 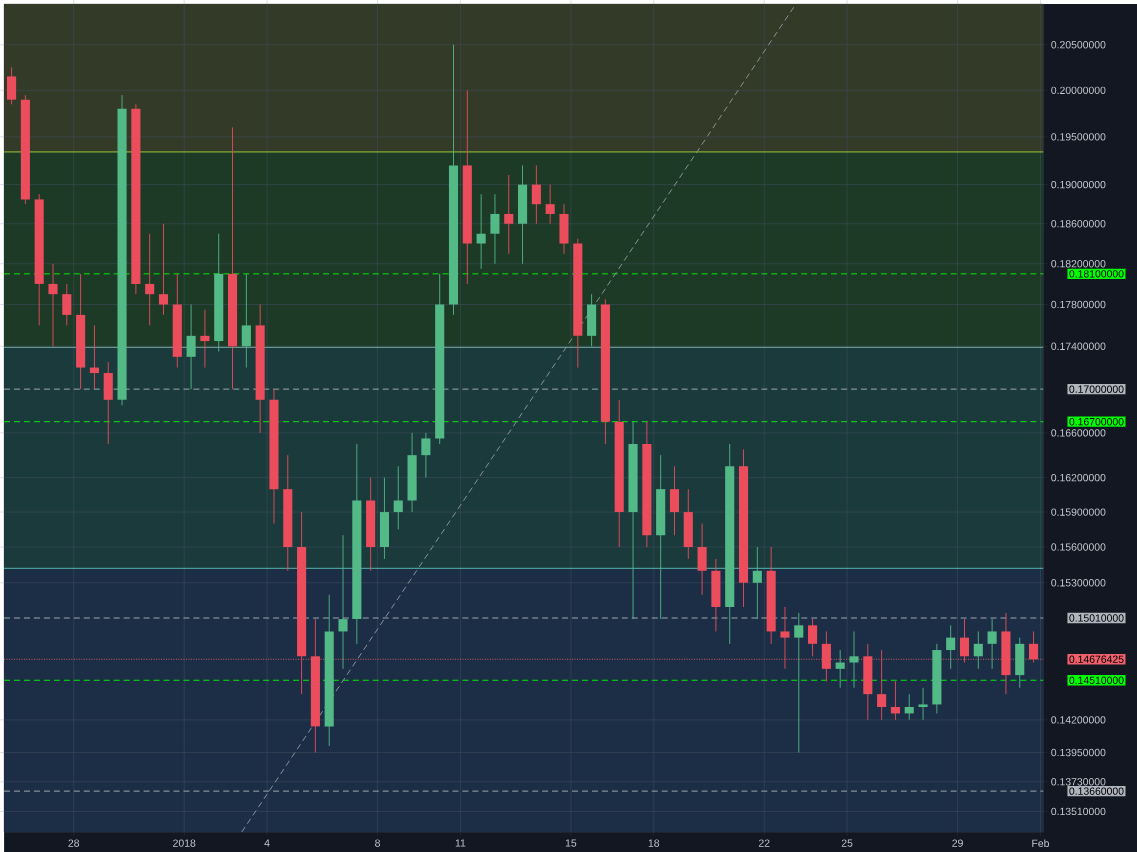 What do you see at coordinates (1078, 782) in the screenshot?
I see `y-tick-label: 0.13730000` at bounding box center [1078, 782].